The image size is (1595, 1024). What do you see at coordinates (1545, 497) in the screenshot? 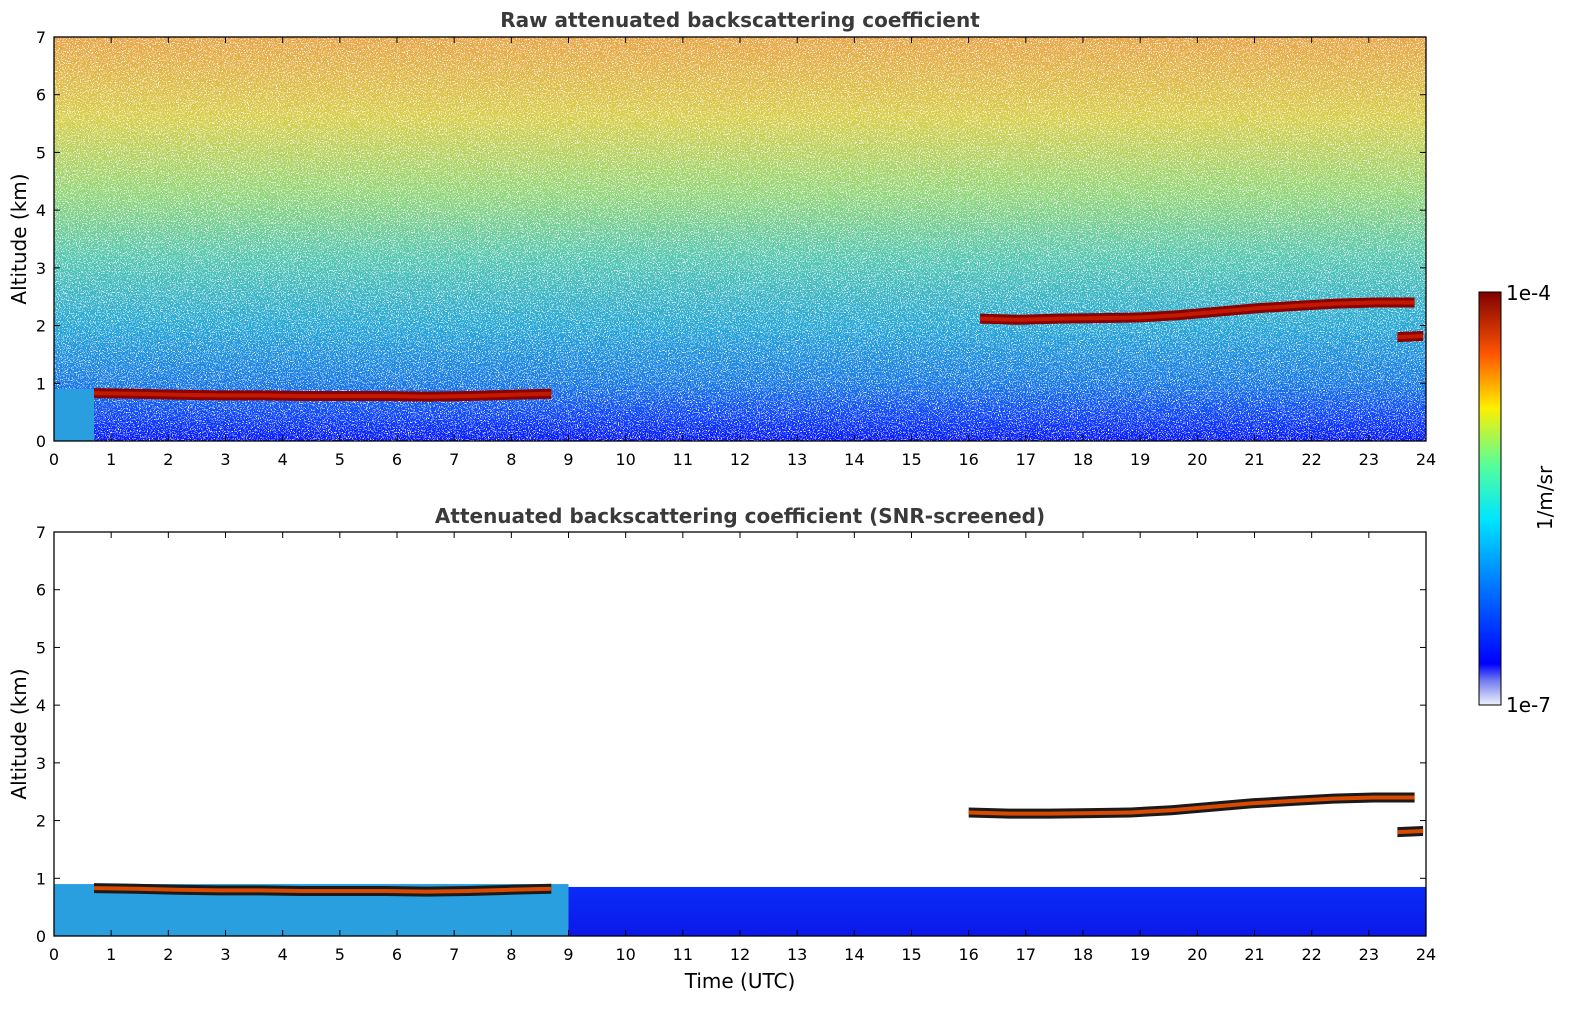
I see `colorbar-unit-label: 1/m/sr` at bounding box center [1545, 497].